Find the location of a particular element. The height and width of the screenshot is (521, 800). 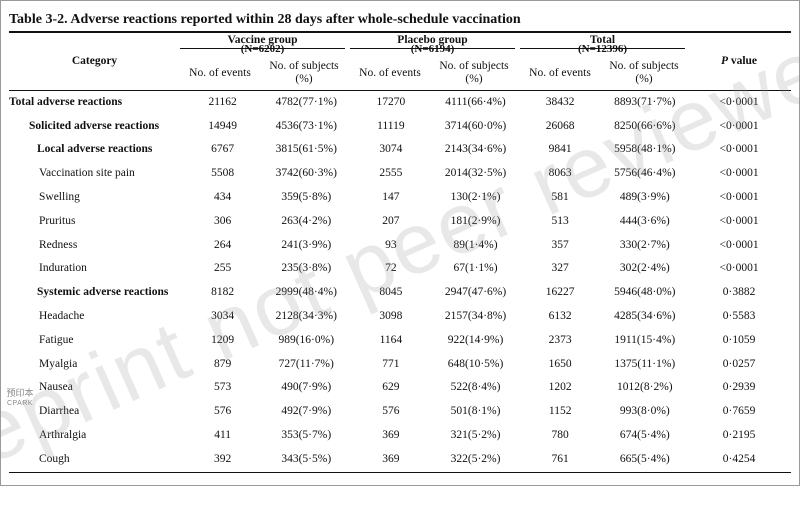

row-category: Solicited adverse reactions is located at coordinates (94, 125).